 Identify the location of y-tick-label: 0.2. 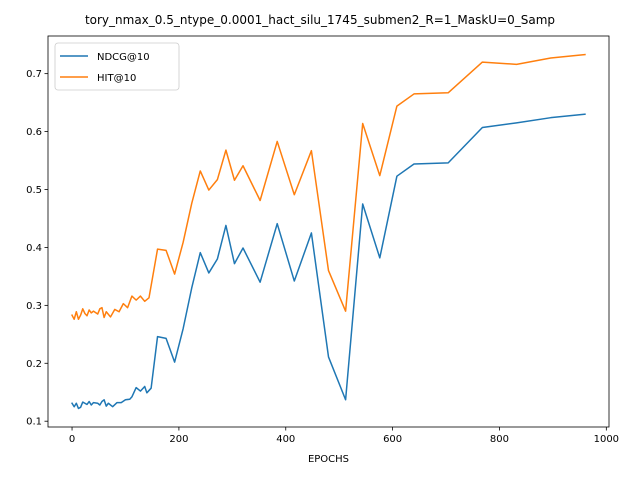
(34, 364).